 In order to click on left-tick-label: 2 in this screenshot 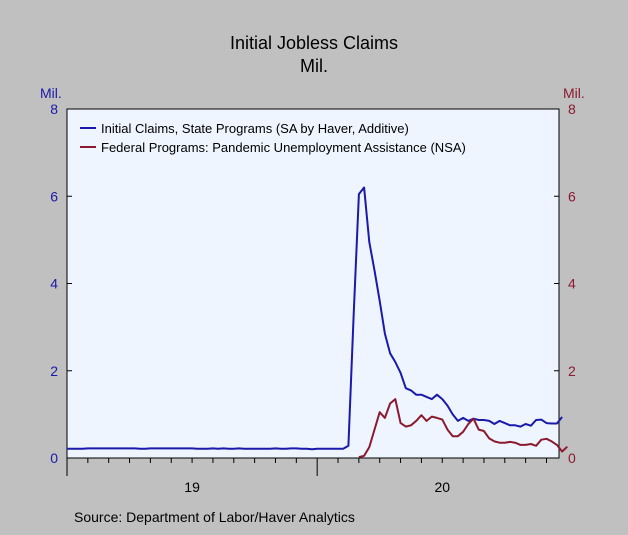, I will do `click(54, 371)`.